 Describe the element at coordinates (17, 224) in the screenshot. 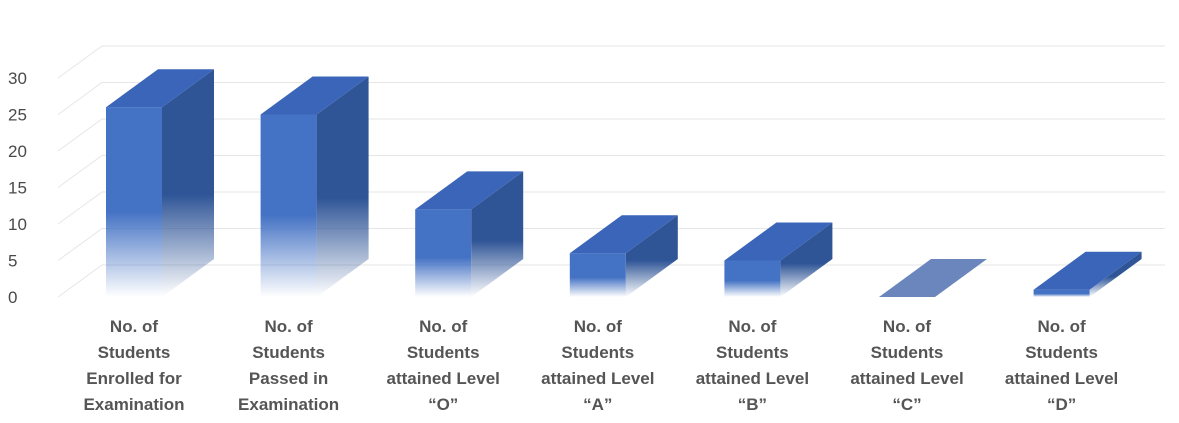

I see `y-tick-label: 10` at that location.